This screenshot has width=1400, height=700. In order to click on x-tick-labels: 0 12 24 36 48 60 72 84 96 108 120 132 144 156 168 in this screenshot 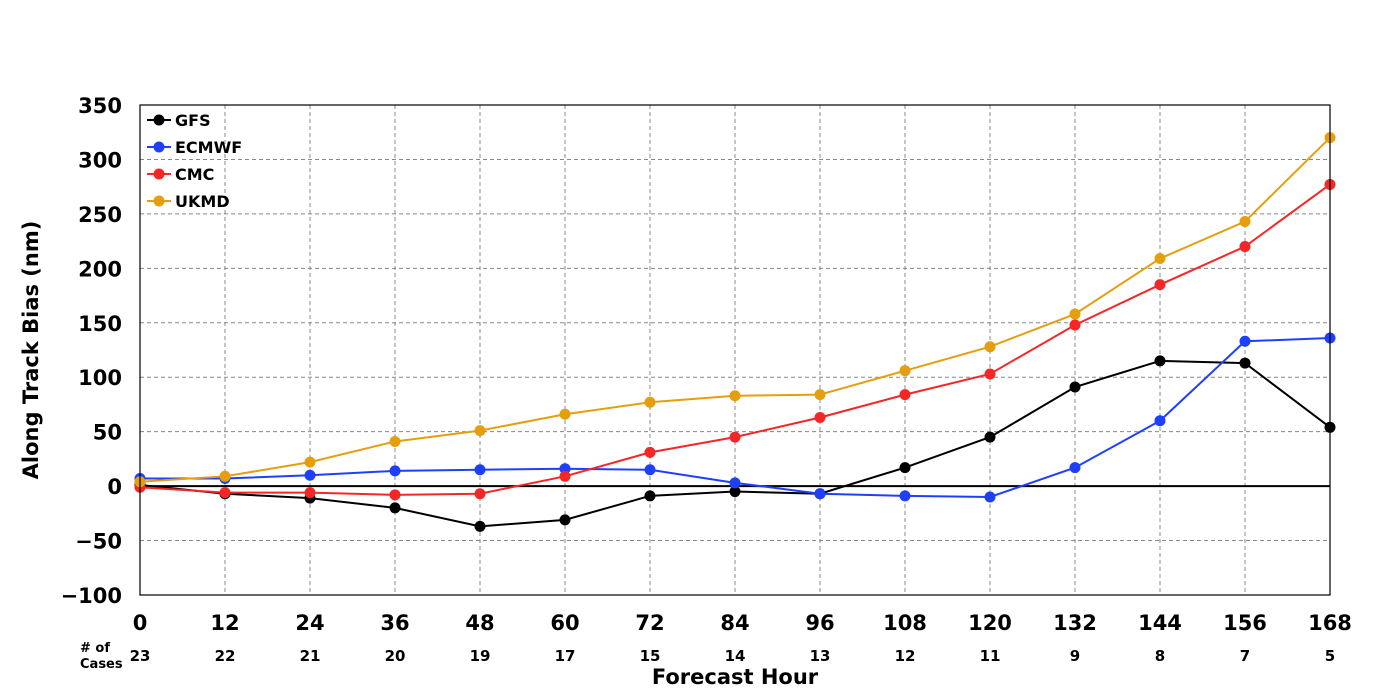, I will do `click(742, 623)`.